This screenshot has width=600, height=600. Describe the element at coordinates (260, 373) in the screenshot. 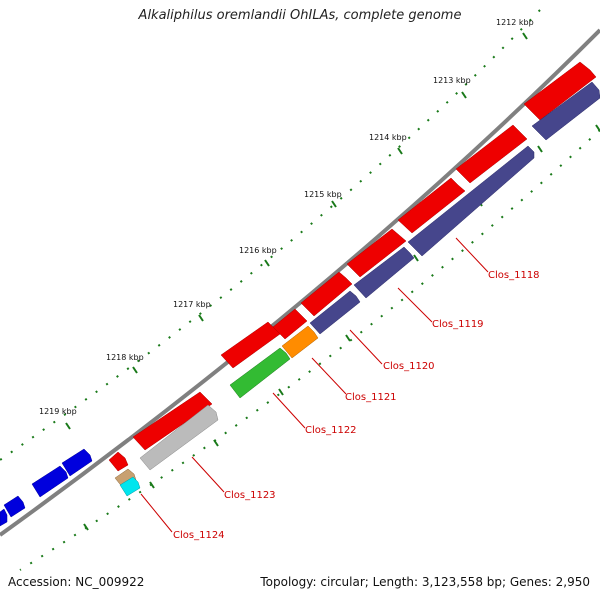

I see `gene-feature-green` at that location.